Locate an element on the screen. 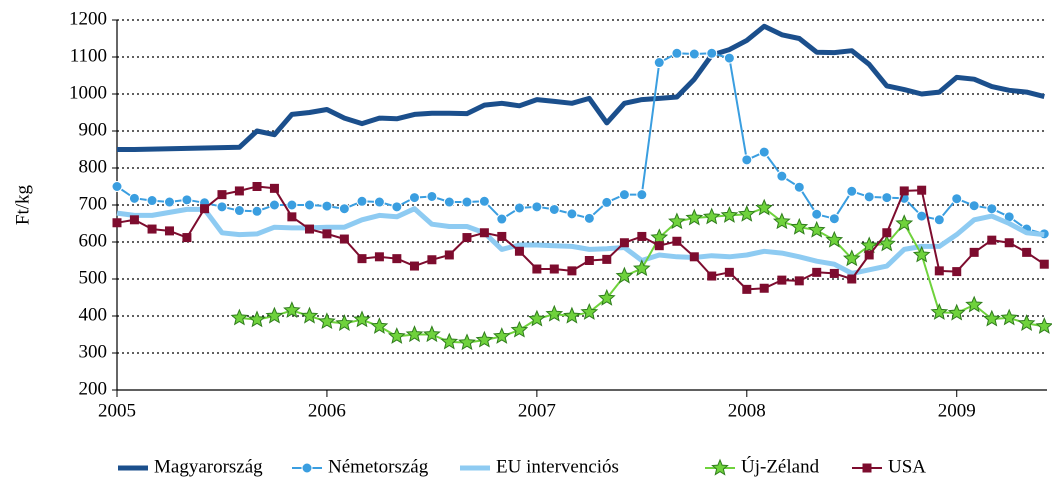  y-tick-label: 400 is located at coordinates (93, 314).